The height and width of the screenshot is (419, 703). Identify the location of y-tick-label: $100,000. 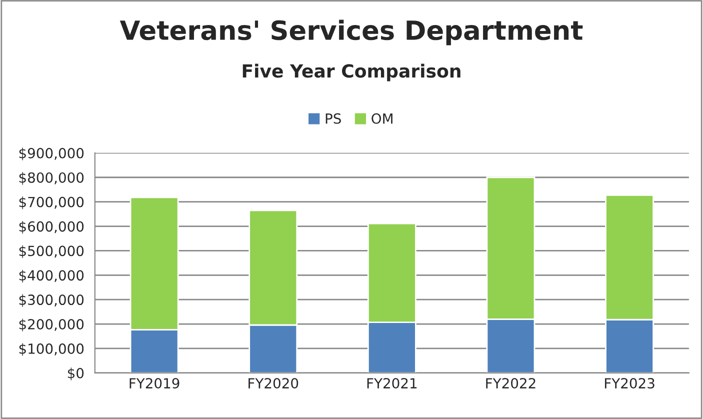
(51, 349).